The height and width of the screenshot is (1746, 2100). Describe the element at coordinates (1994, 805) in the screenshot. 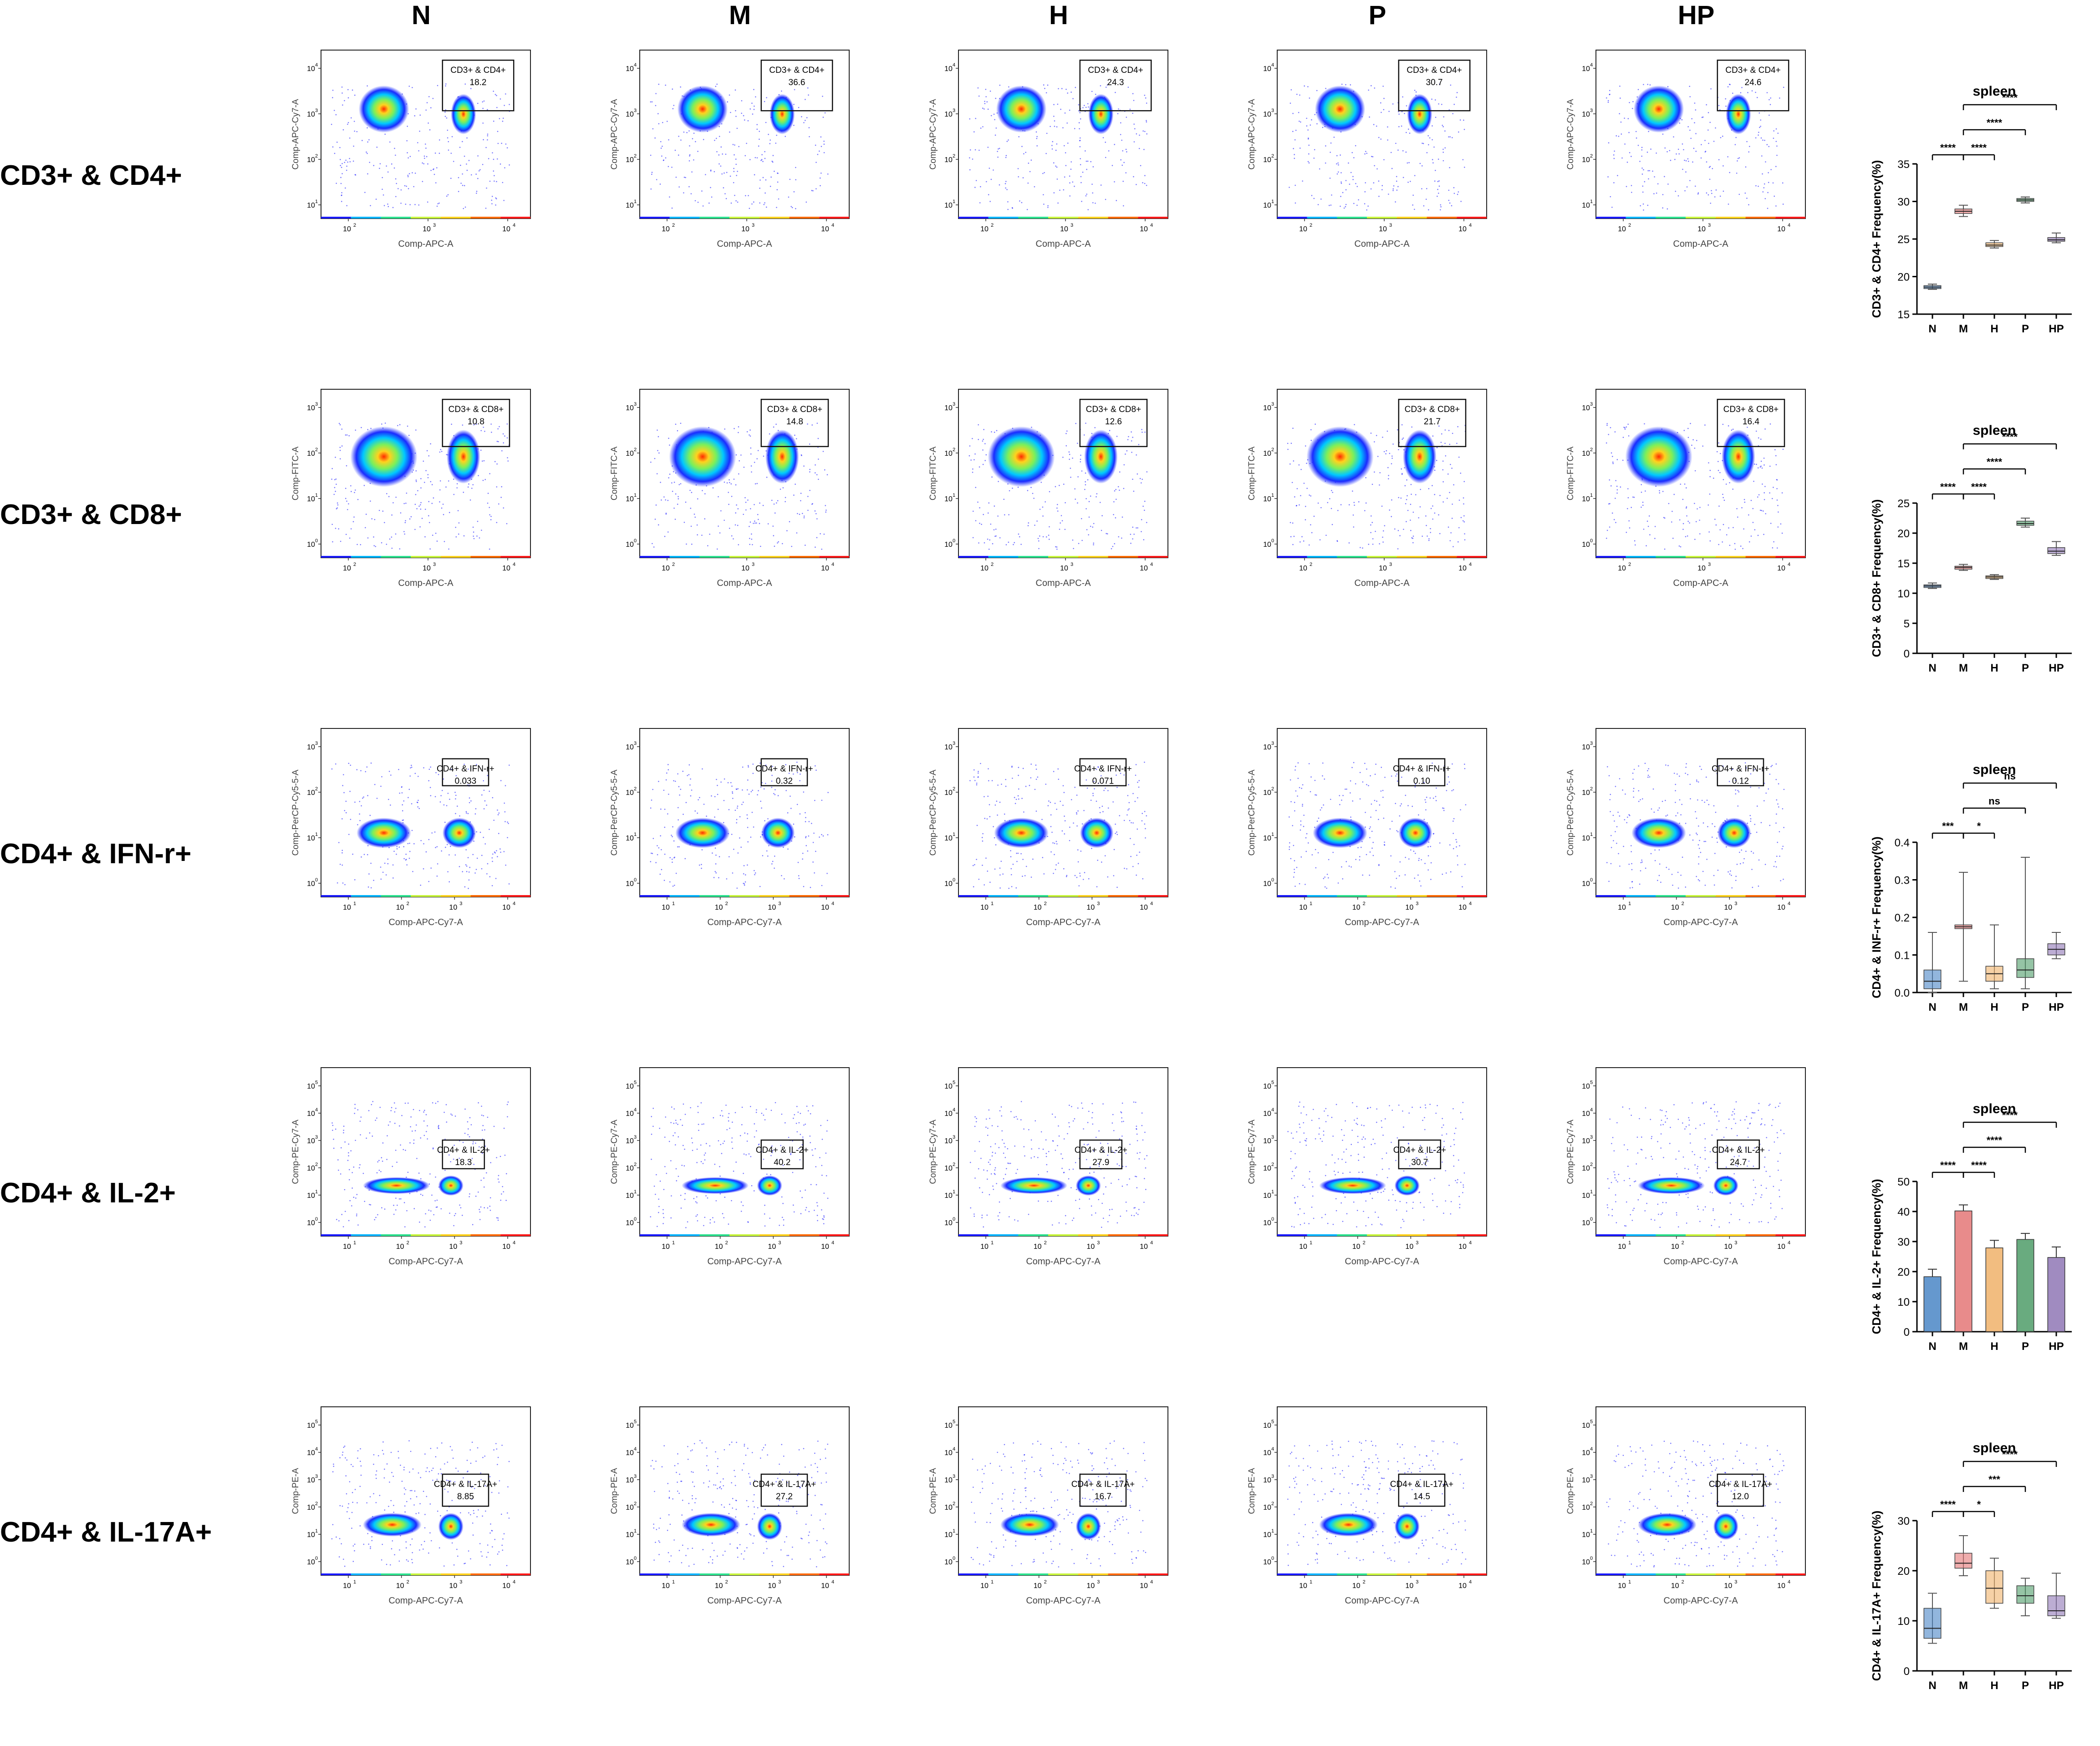

I see `significance-bracket: ns` at that location.